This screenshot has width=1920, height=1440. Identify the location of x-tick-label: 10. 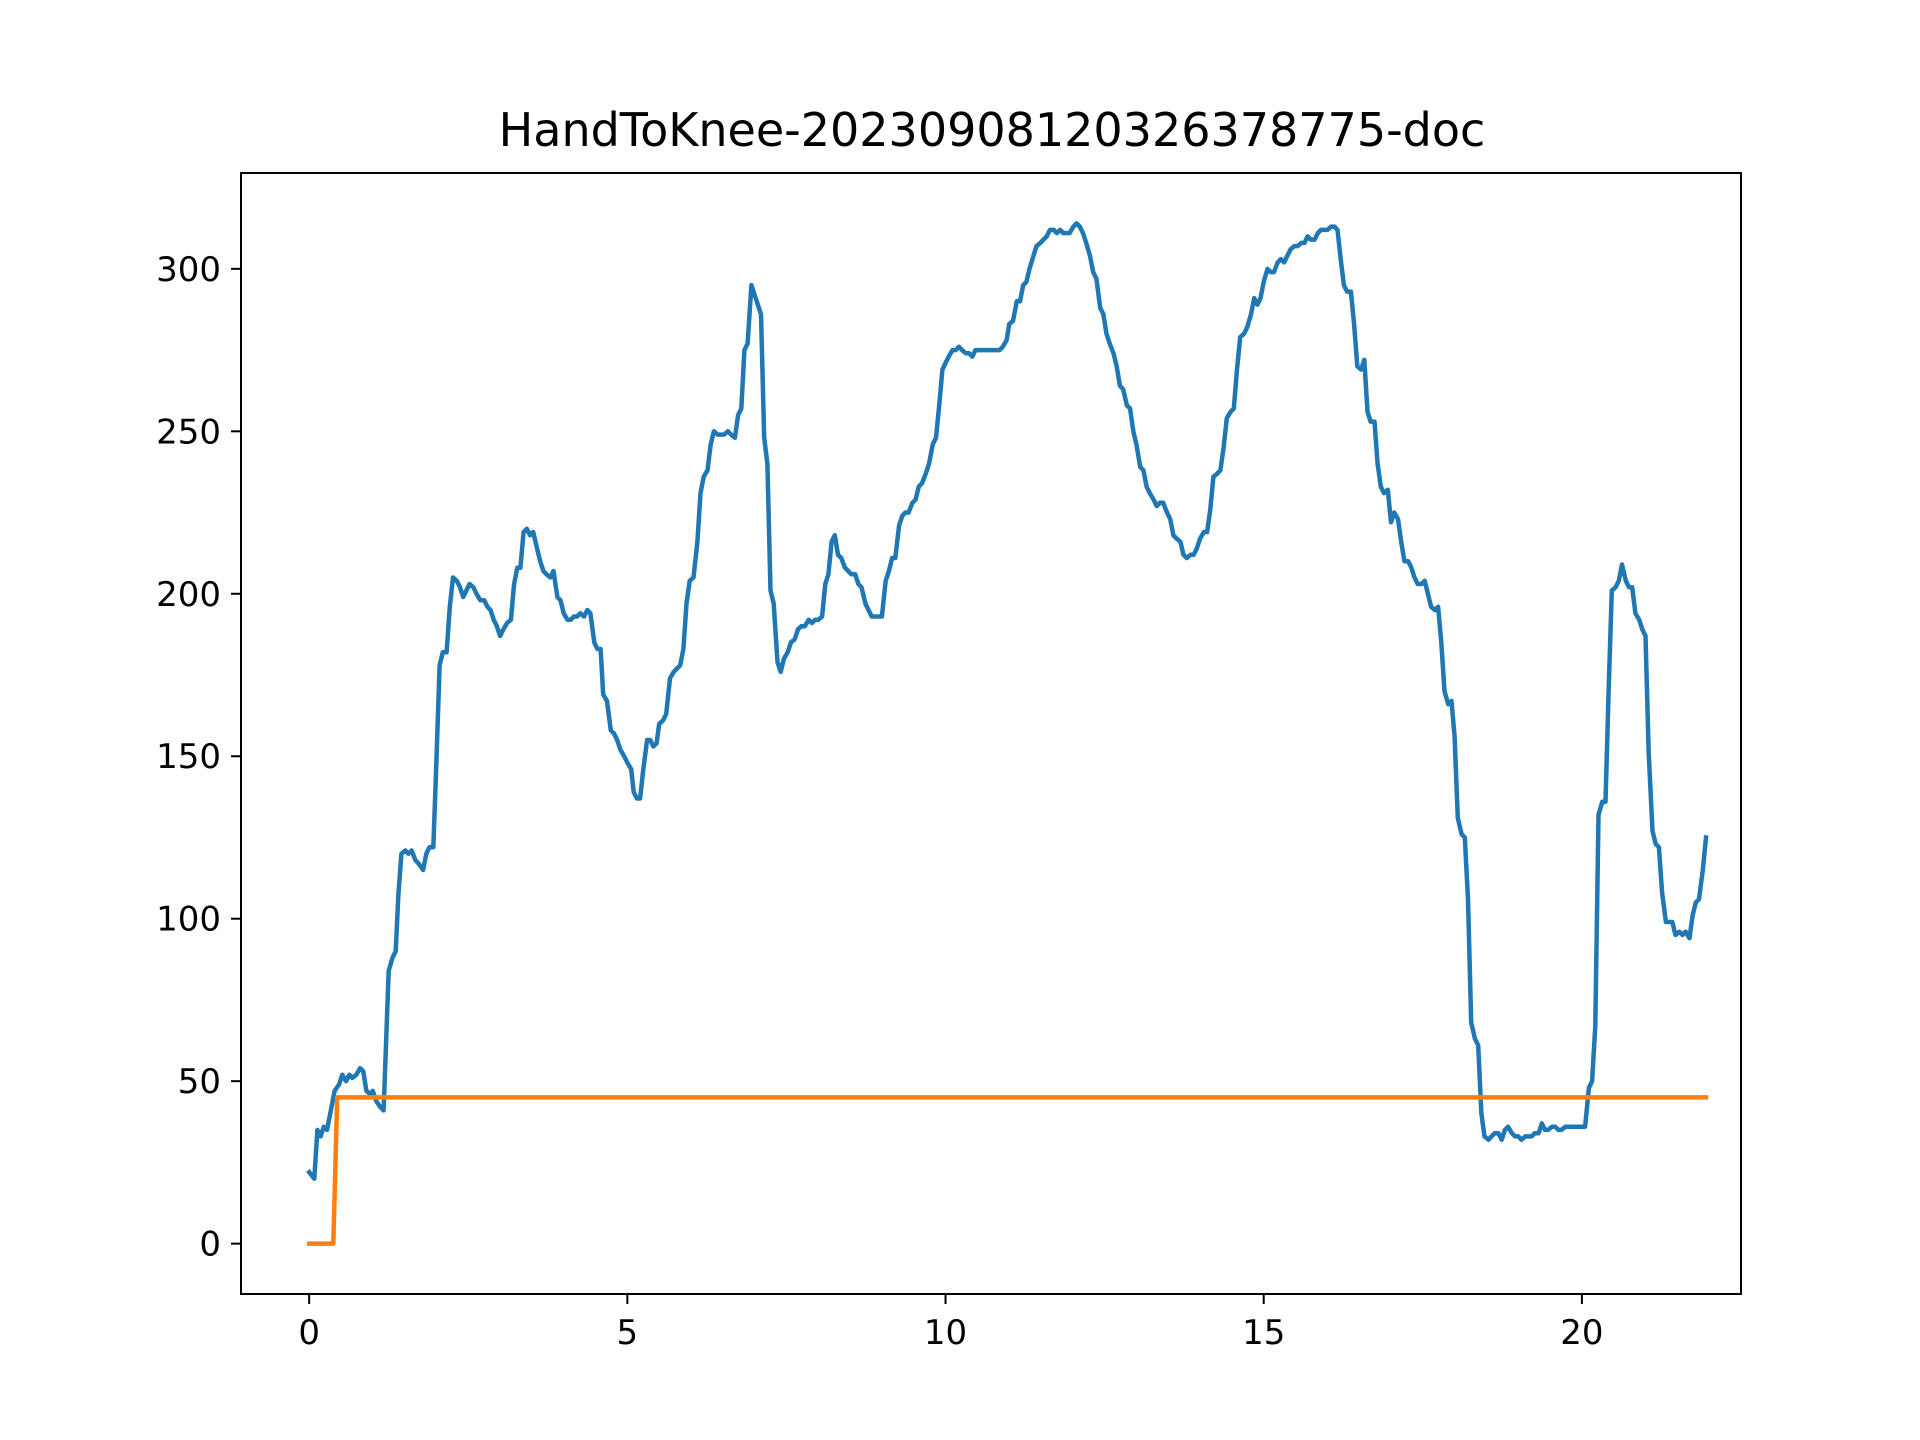
(945, 1333).